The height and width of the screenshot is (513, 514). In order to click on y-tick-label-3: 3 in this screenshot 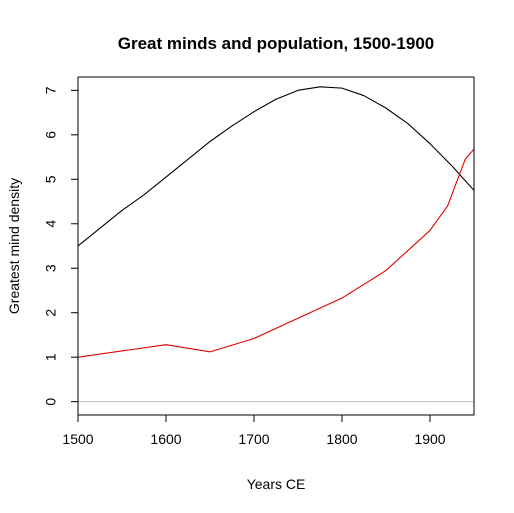, I will do `click(51, 268)`.